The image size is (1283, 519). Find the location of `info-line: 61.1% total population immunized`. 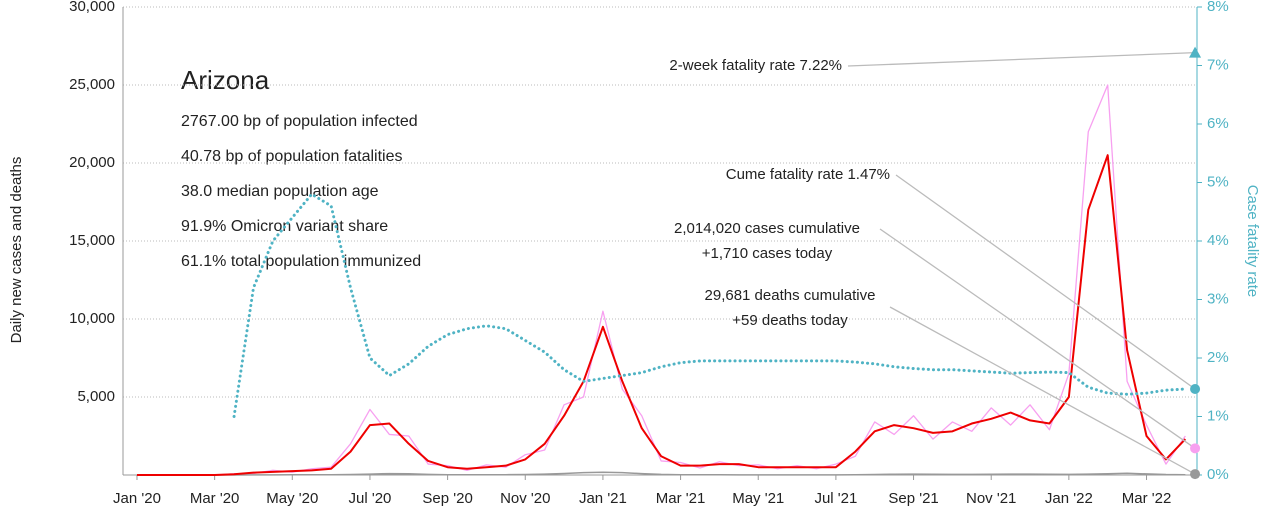

info-line: 61.1% total population immunized is located at coordinates (301, 261).